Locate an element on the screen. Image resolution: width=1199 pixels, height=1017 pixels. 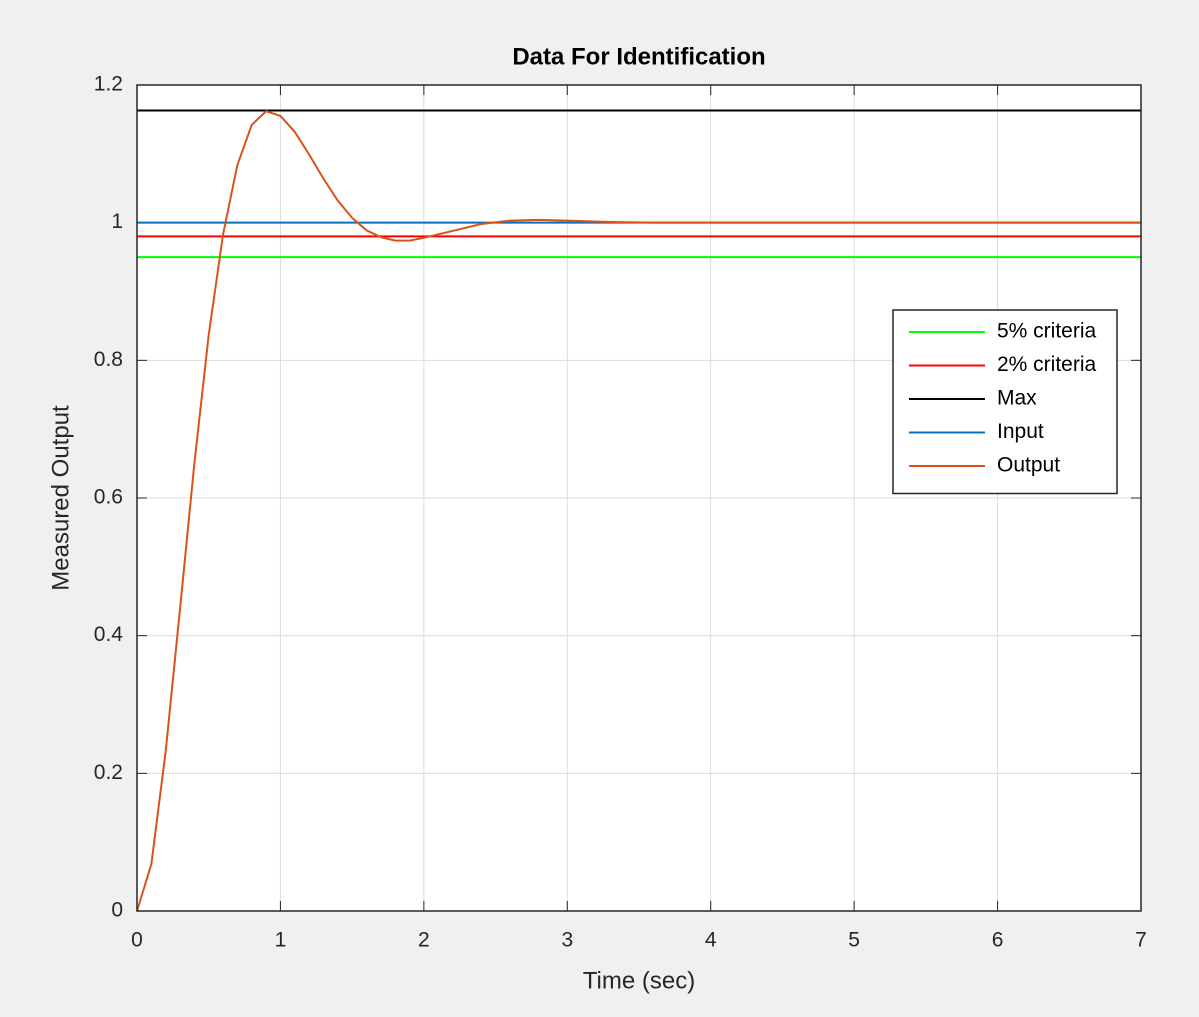
x-tick-label: 2 is located at coordinates (424, 940).